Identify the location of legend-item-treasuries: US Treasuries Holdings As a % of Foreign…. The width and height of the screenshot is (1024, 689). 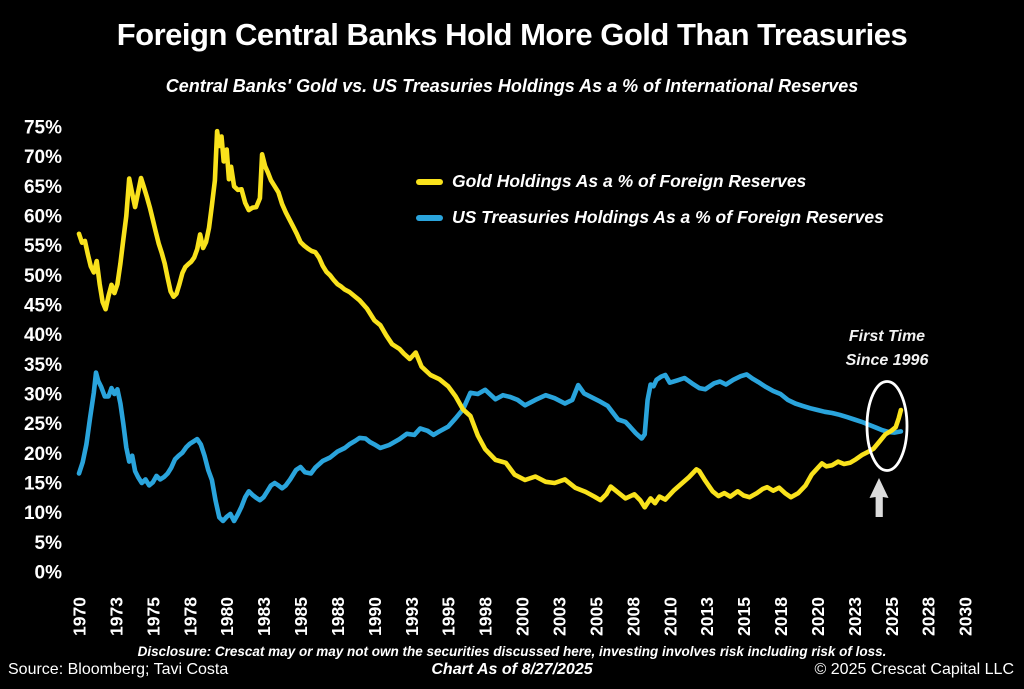
(650, 217).